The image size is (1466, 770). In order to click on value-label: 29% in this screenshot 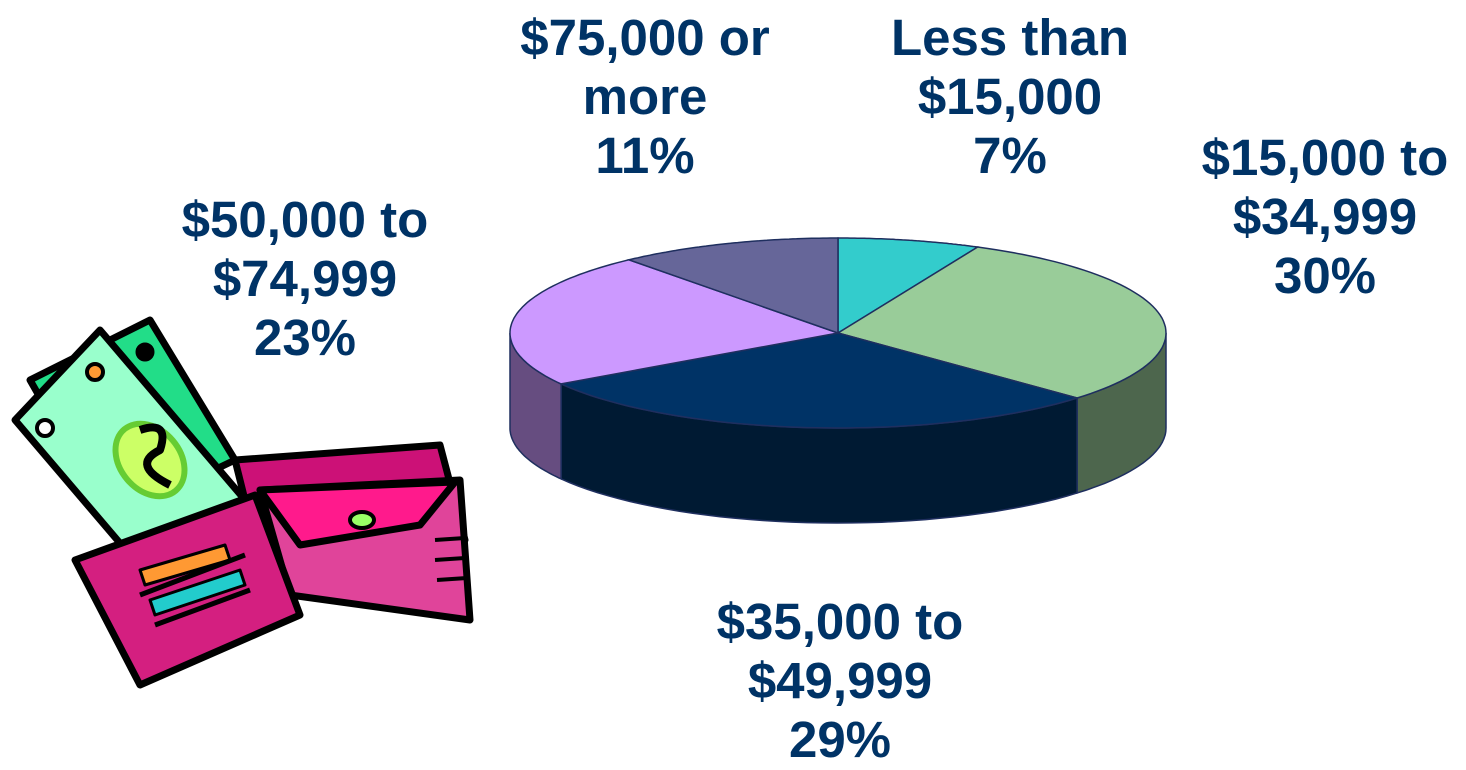, I will do `click(840, 739)`.